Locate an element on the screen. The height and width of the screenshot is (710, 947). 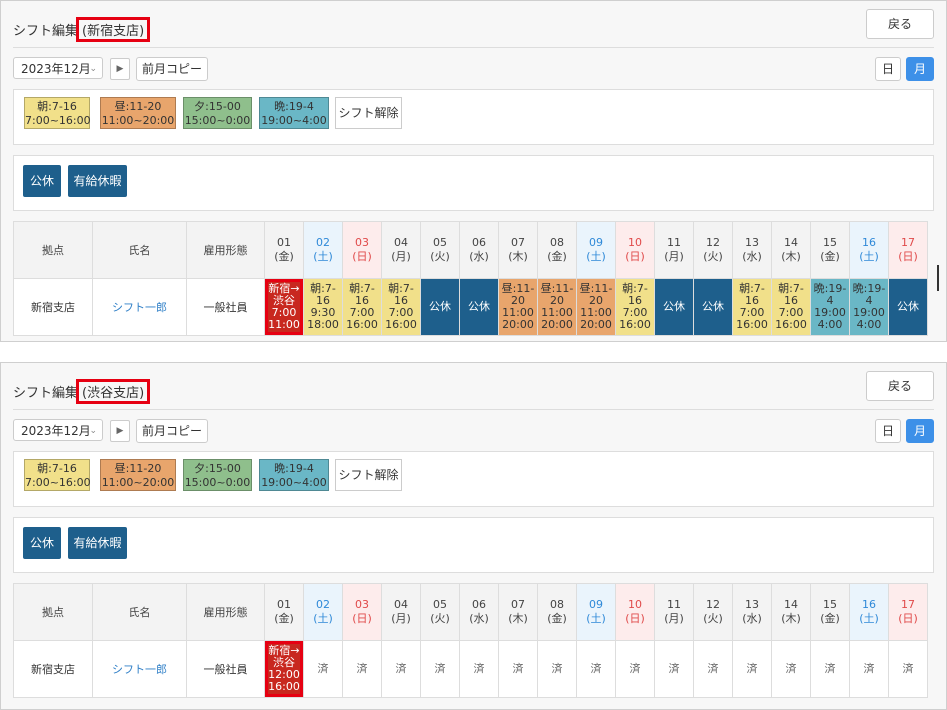
chevron-down-icon: ⌄ is located at coordinates (93, 431).